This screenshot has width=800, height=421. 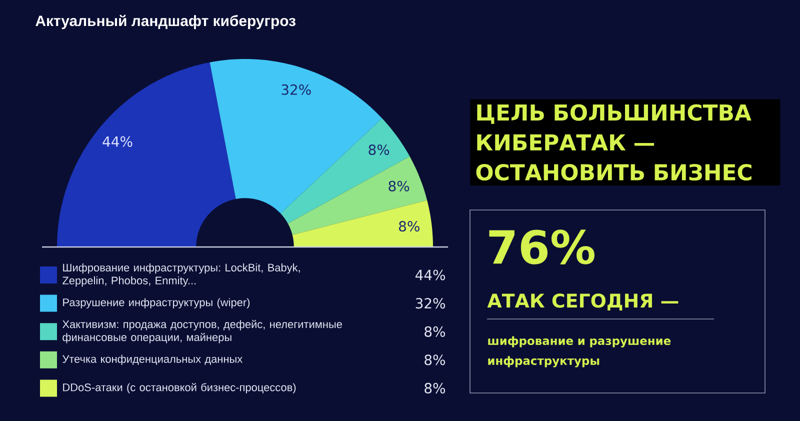 What do you see at coordinates (430, 275) in the screenshot?
I see `text: 44%` at bounding box center [430, 275].